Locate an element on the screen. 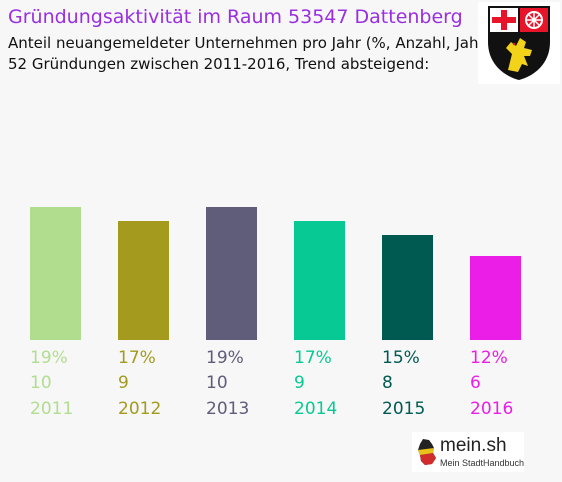 The width and height of the screenshot is (562, 482). bar-2014 is located at coordinates (319, 280).